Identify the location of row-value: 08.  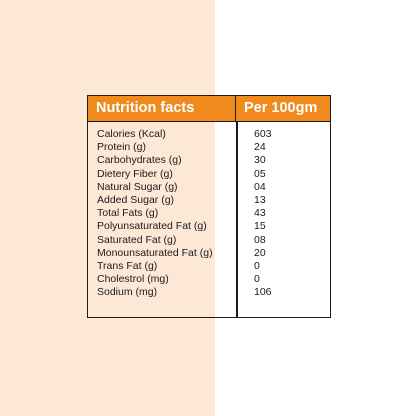
(260, 239).